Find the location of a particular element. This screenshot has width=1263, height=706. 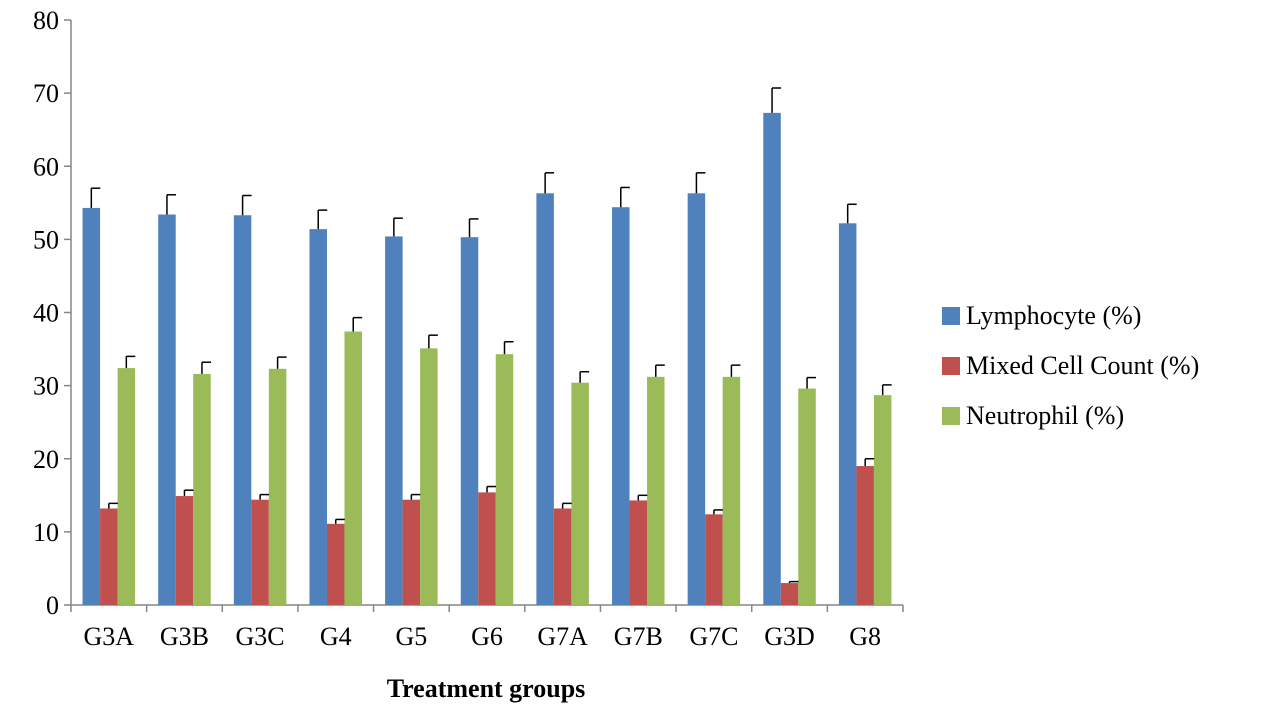

legend-item: Mixed Cell Count (%) is located at coordinates (1070, 365).